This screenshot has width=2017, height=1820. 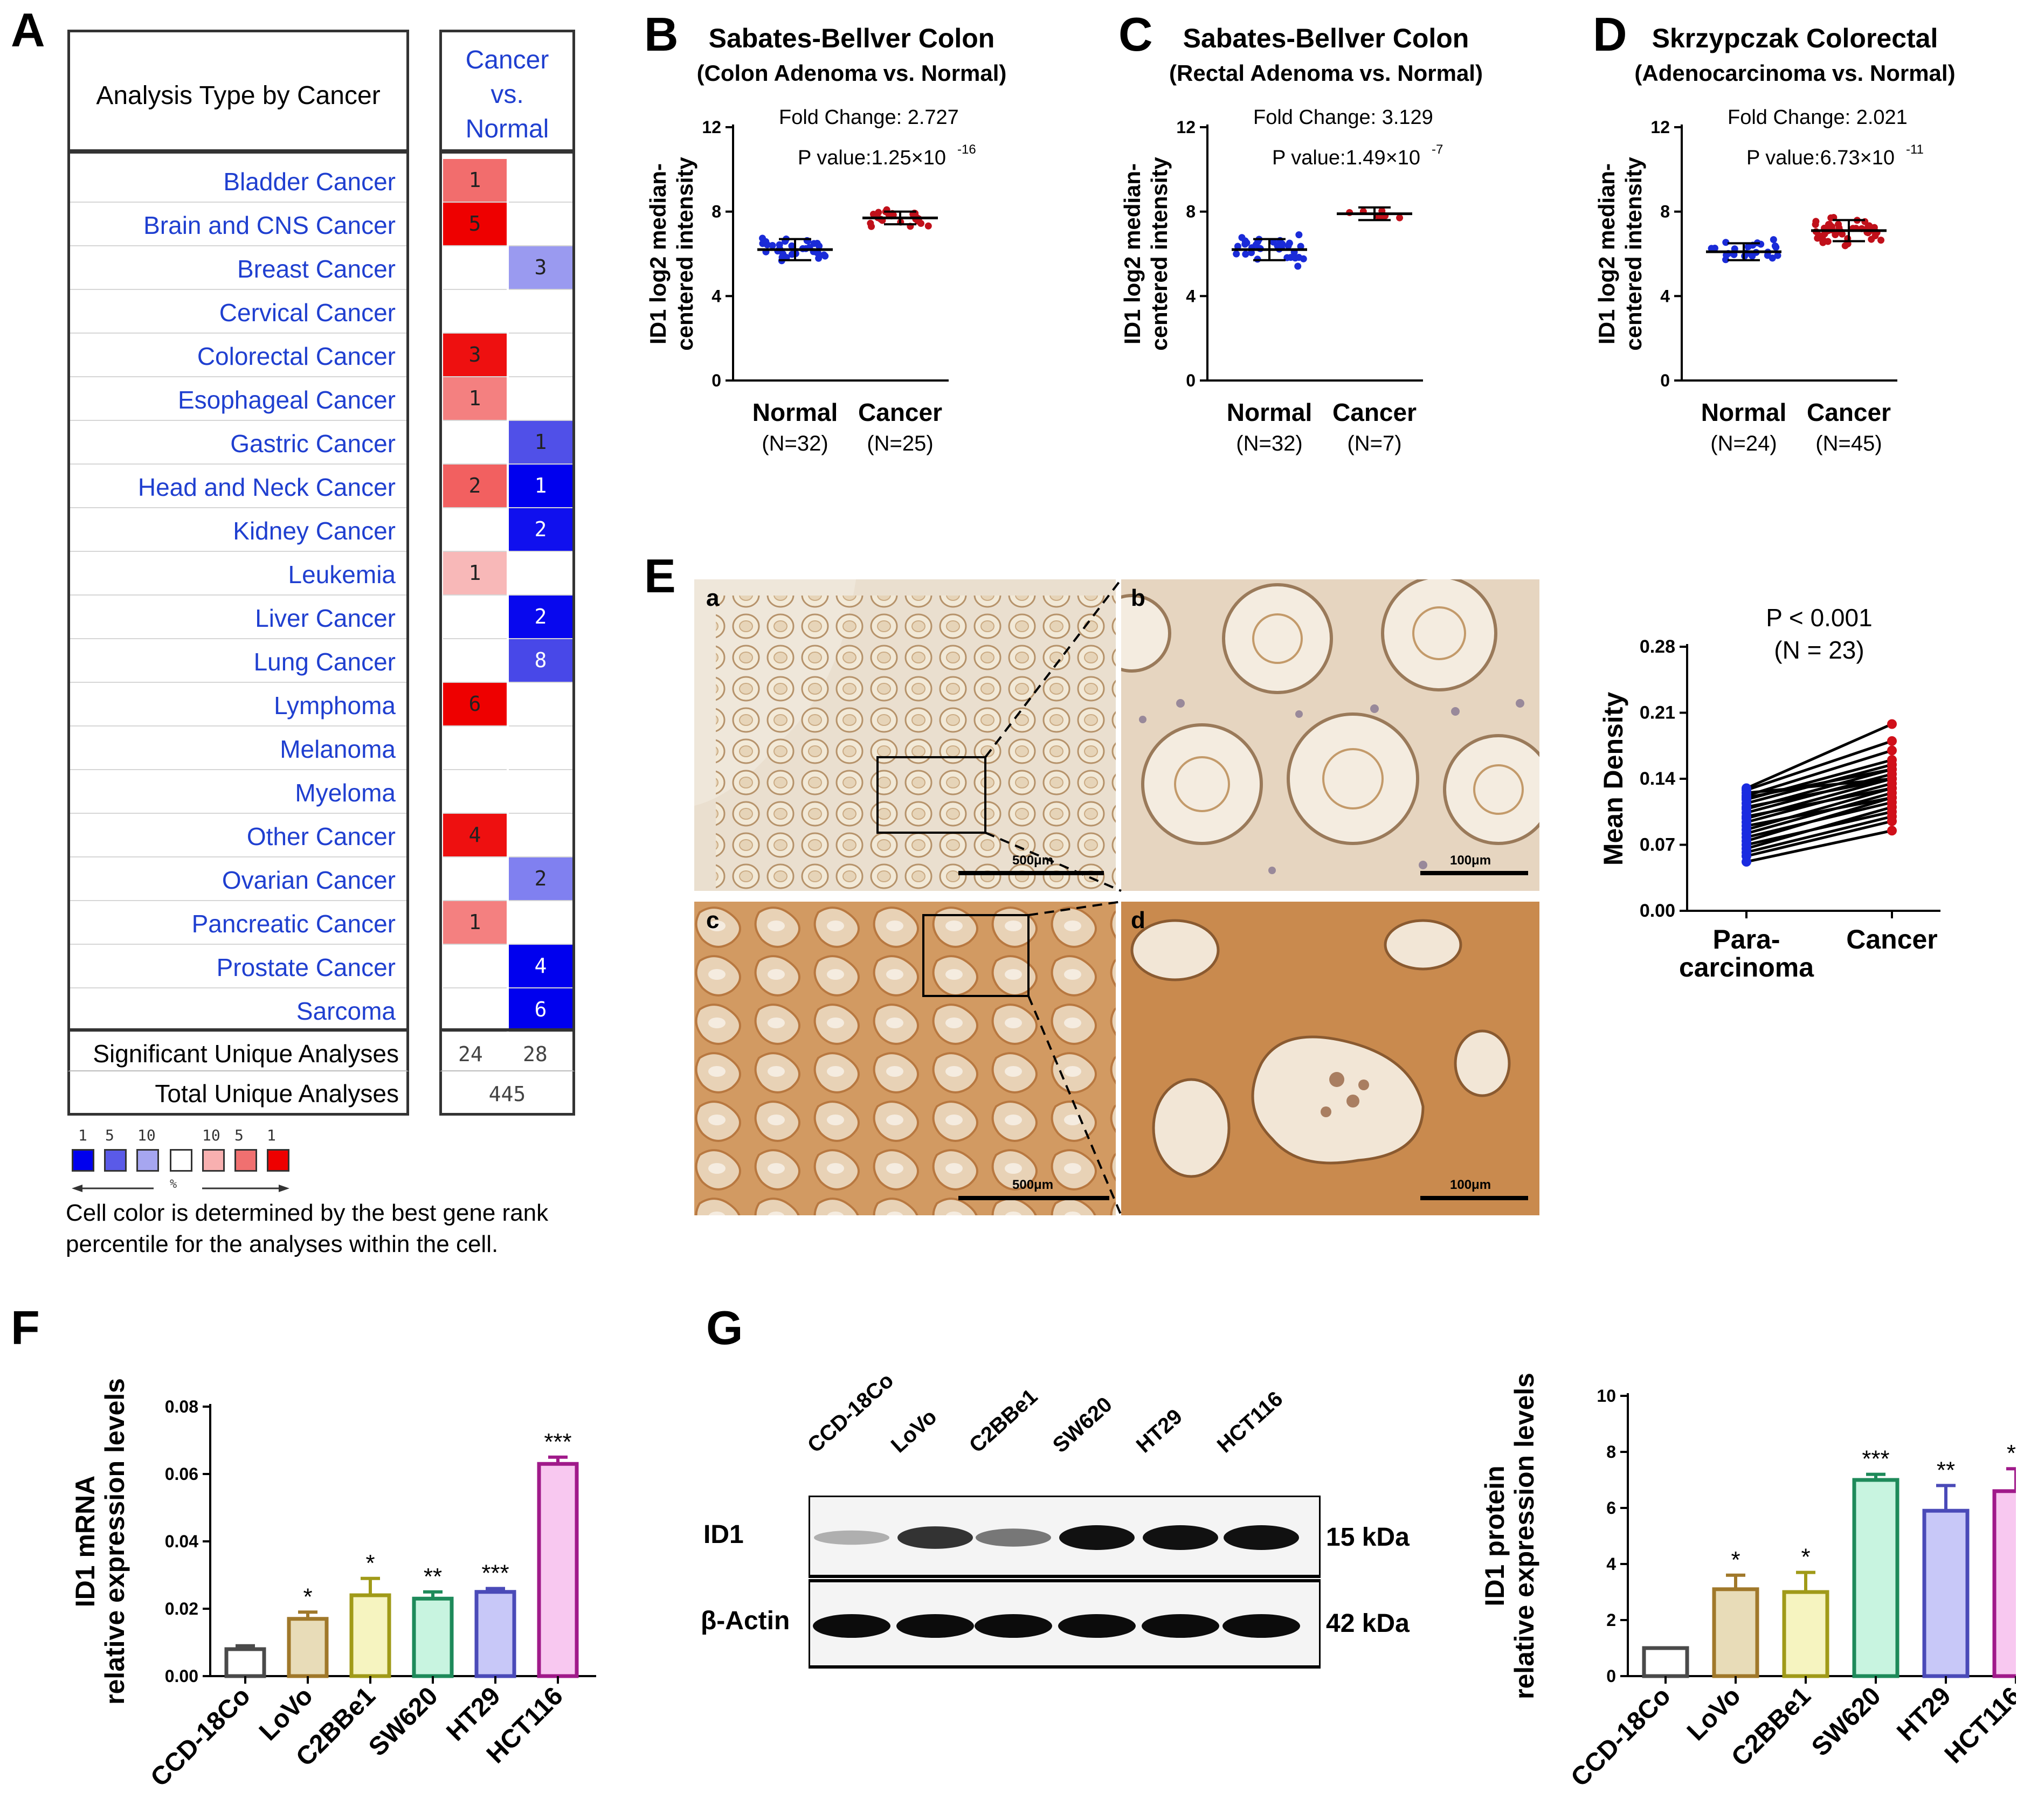 I want to click on header-cancer: Cancer, so click(x=507, y=60).